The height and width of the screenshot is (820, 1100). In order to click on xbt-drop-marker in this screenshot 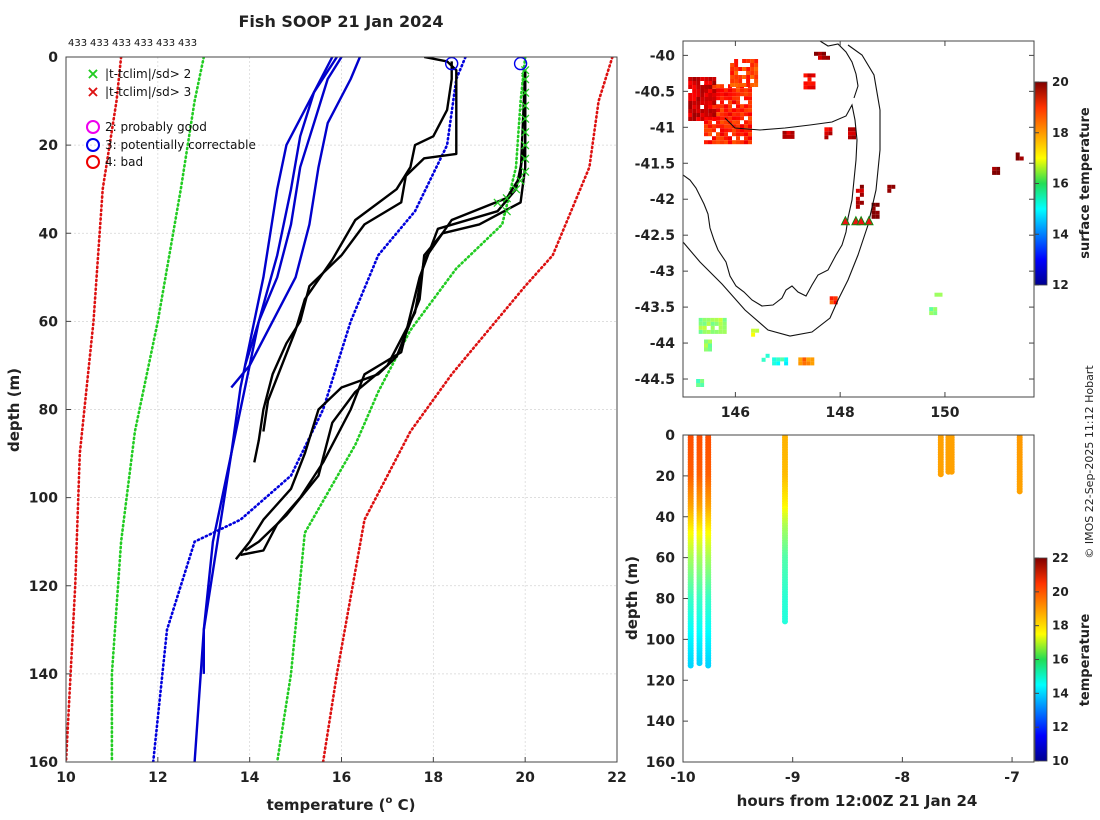, I will do `click(861, 220)`.